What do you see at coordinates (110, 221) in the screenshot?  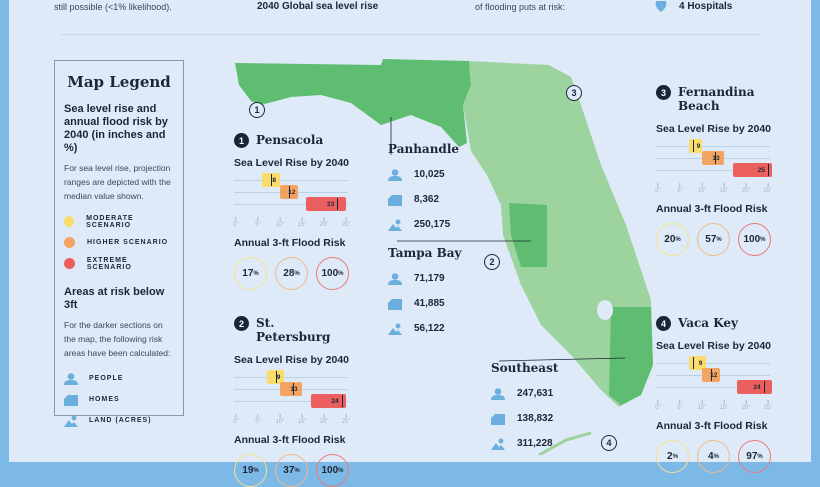 I see `scenario-label: MODERATE SCENARIO` at bounding box center [110, 221].